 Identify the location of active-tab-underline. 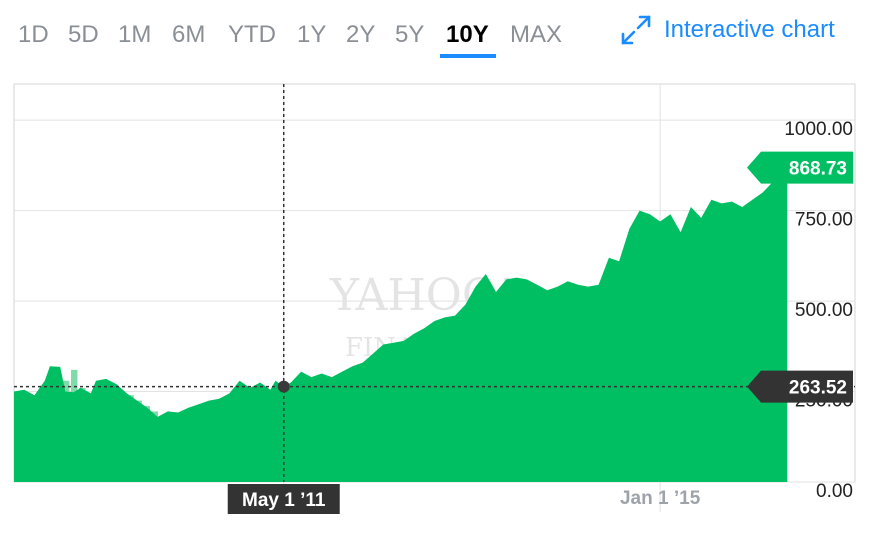
(468, 56).